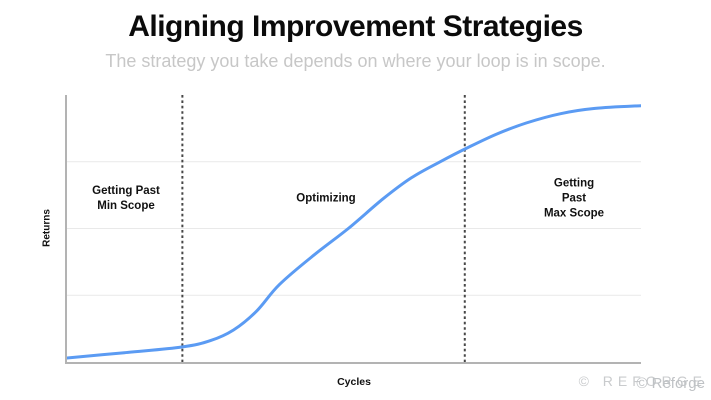 The image size is (711, 400). Describe the element at coordinates (670, 383) in the screenshot. I see `reforge-watermark: © Reforge` at that location.